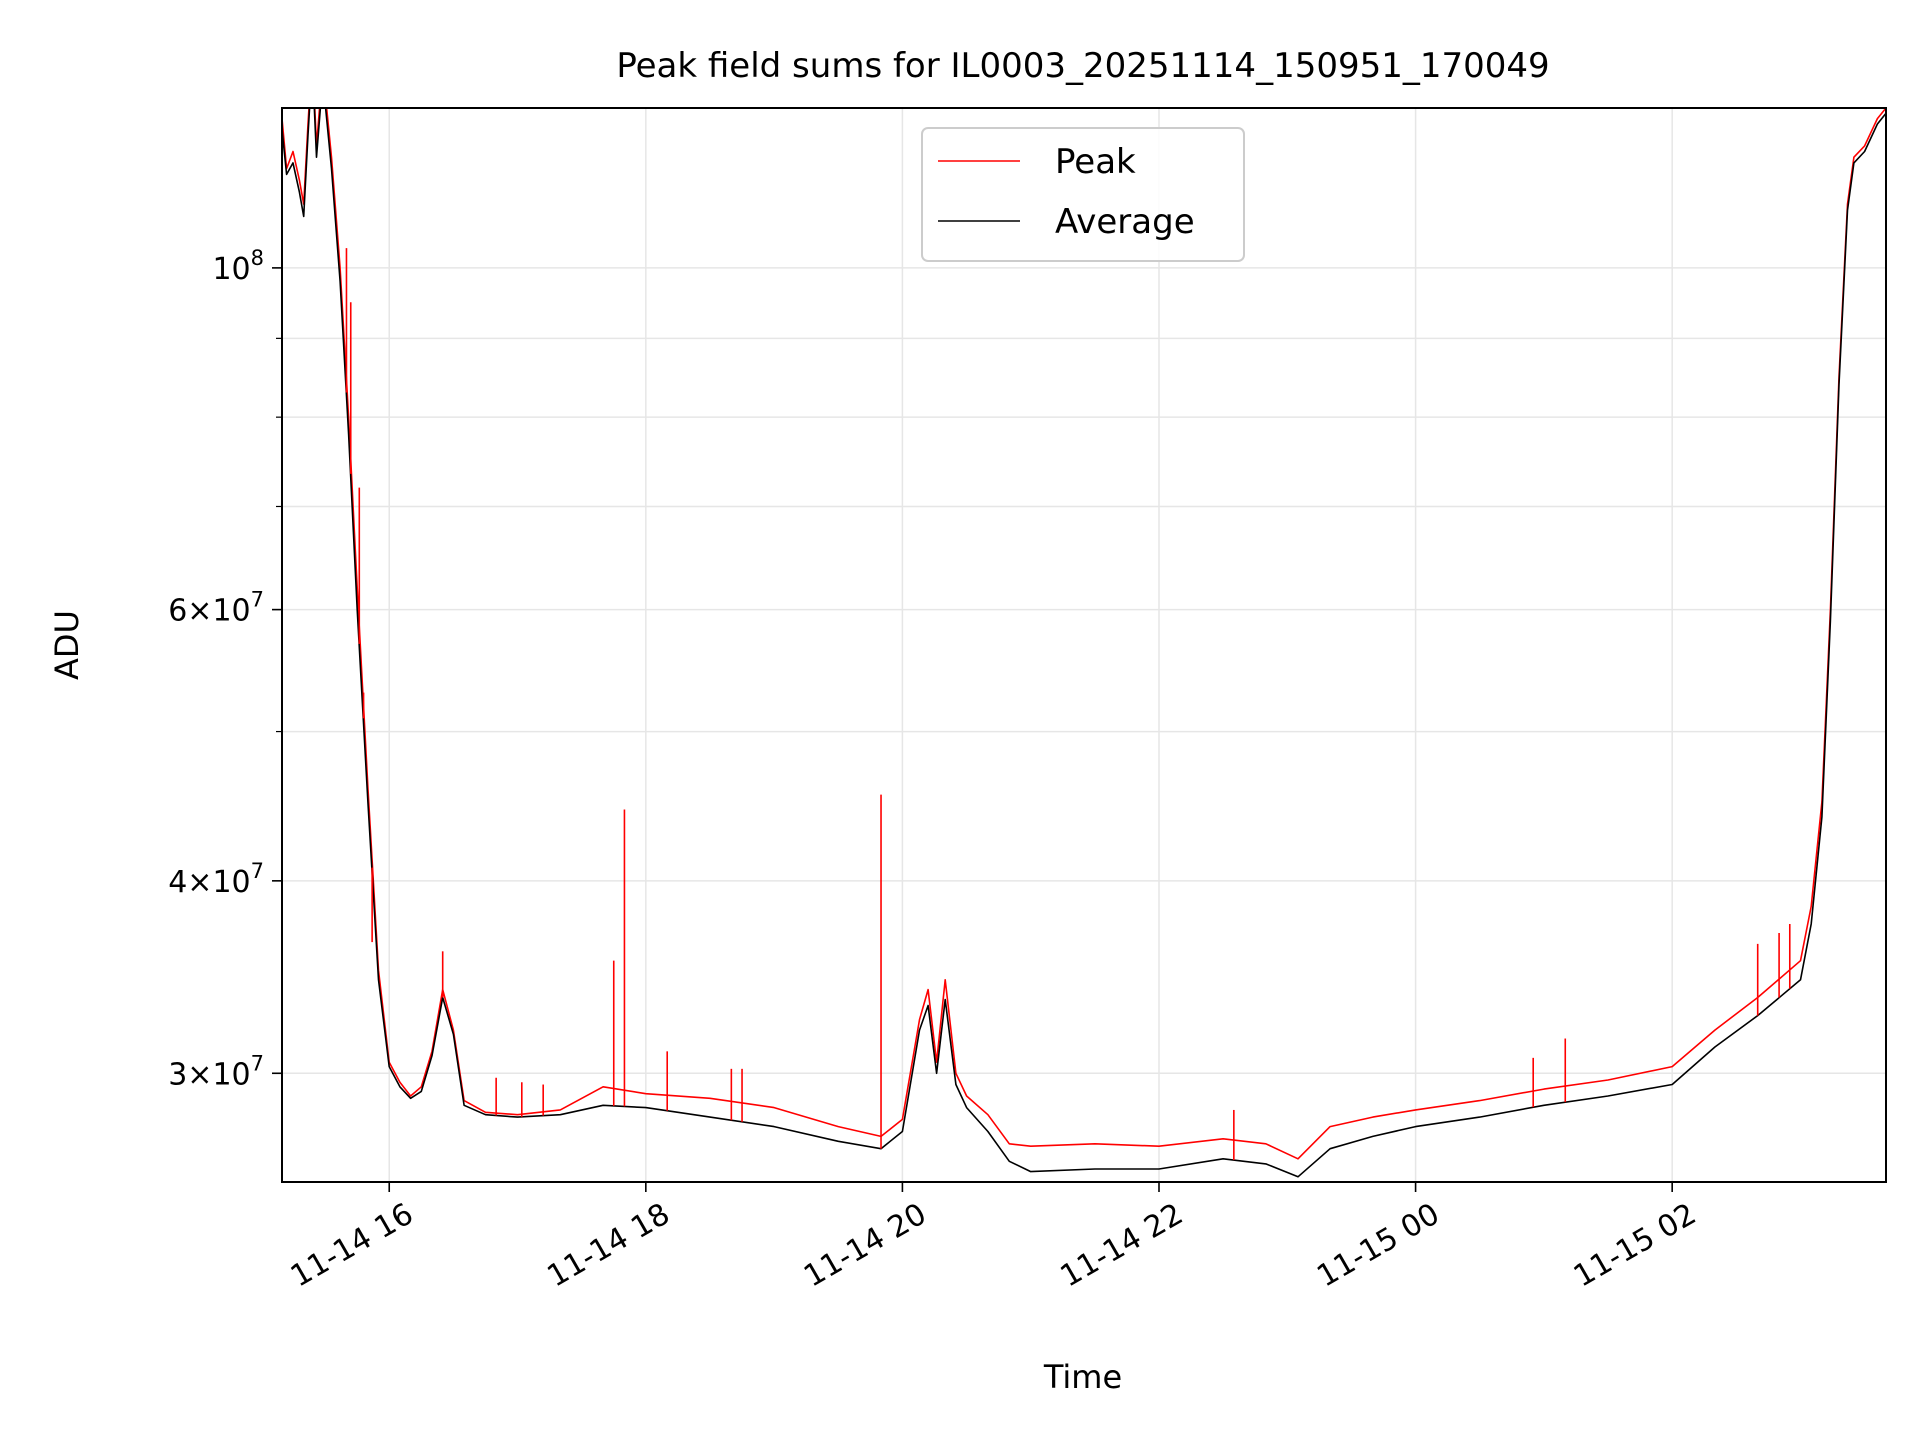 The image size is (1920, 1440). What do you see at coordinates (216, 1071) in the screenshot?
I see `y-tick-label-0: 3×107` at bounding box center [216, 1071].